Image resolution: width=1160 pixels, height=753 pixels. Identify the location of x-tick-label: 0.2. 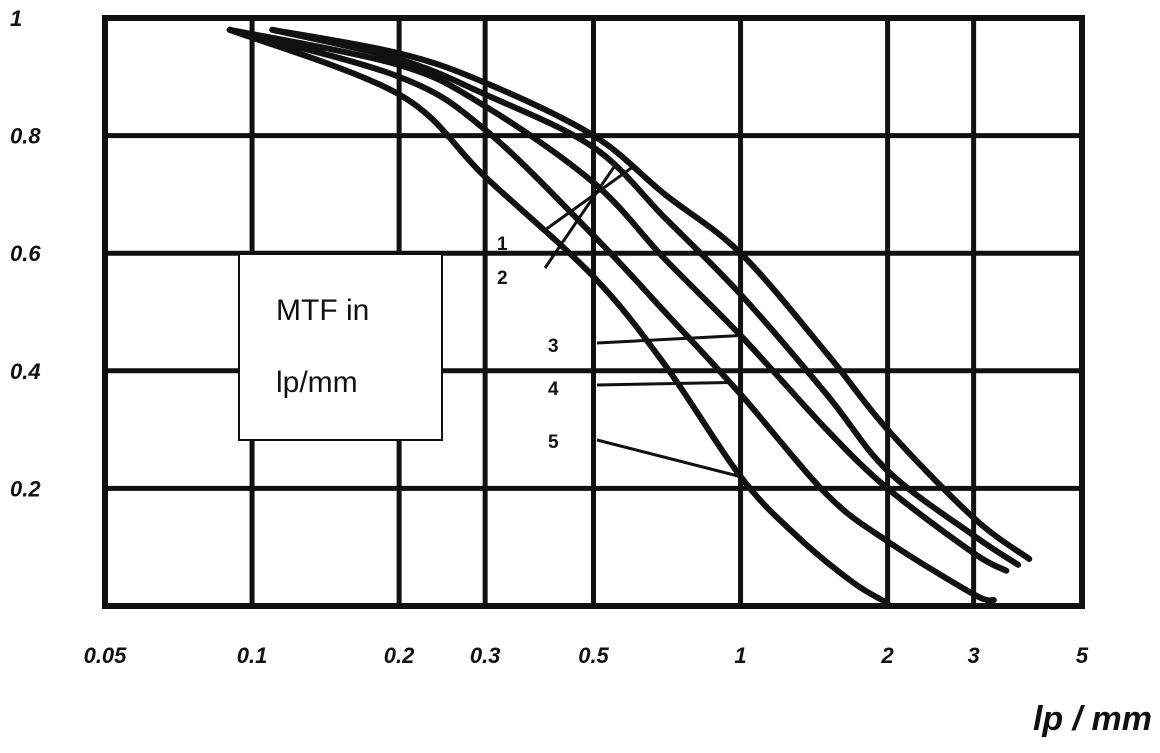
(399, 655).